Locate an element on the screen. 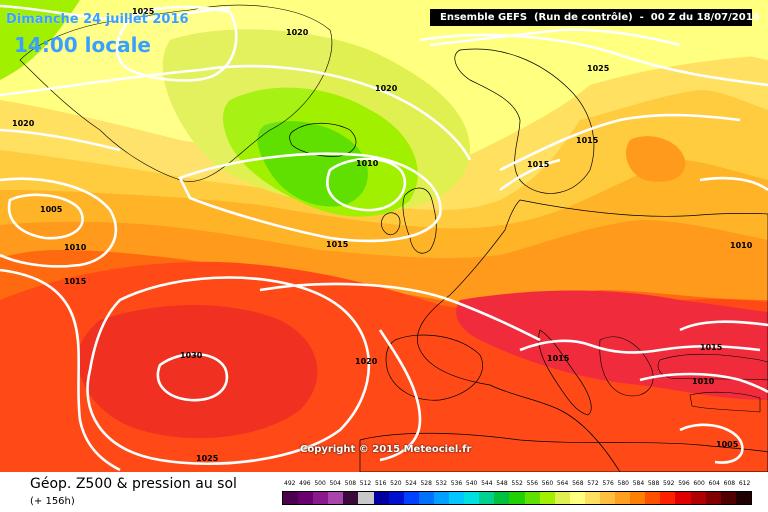 This screenshot has height=512, width=768. ireland-outline is located at coordinates (391, 224).